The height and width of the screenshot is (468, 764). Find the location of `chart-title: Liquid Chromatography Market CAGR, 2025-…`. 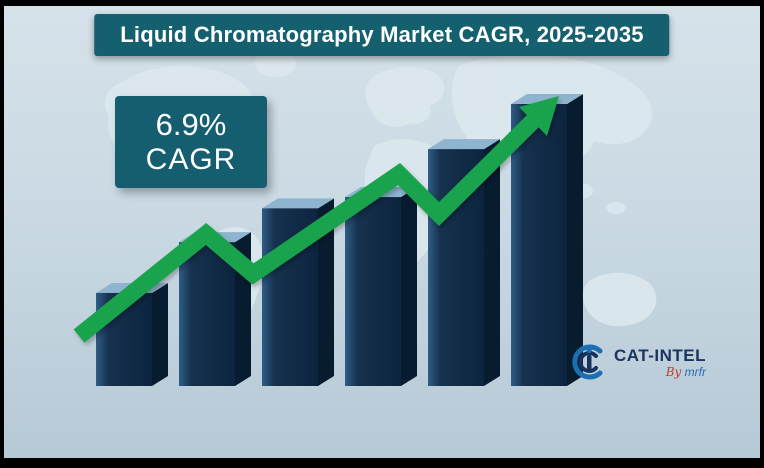

chart-title: Liquid Chromatography Market CAGR, 2025-… is located at coordinates (382, 34).